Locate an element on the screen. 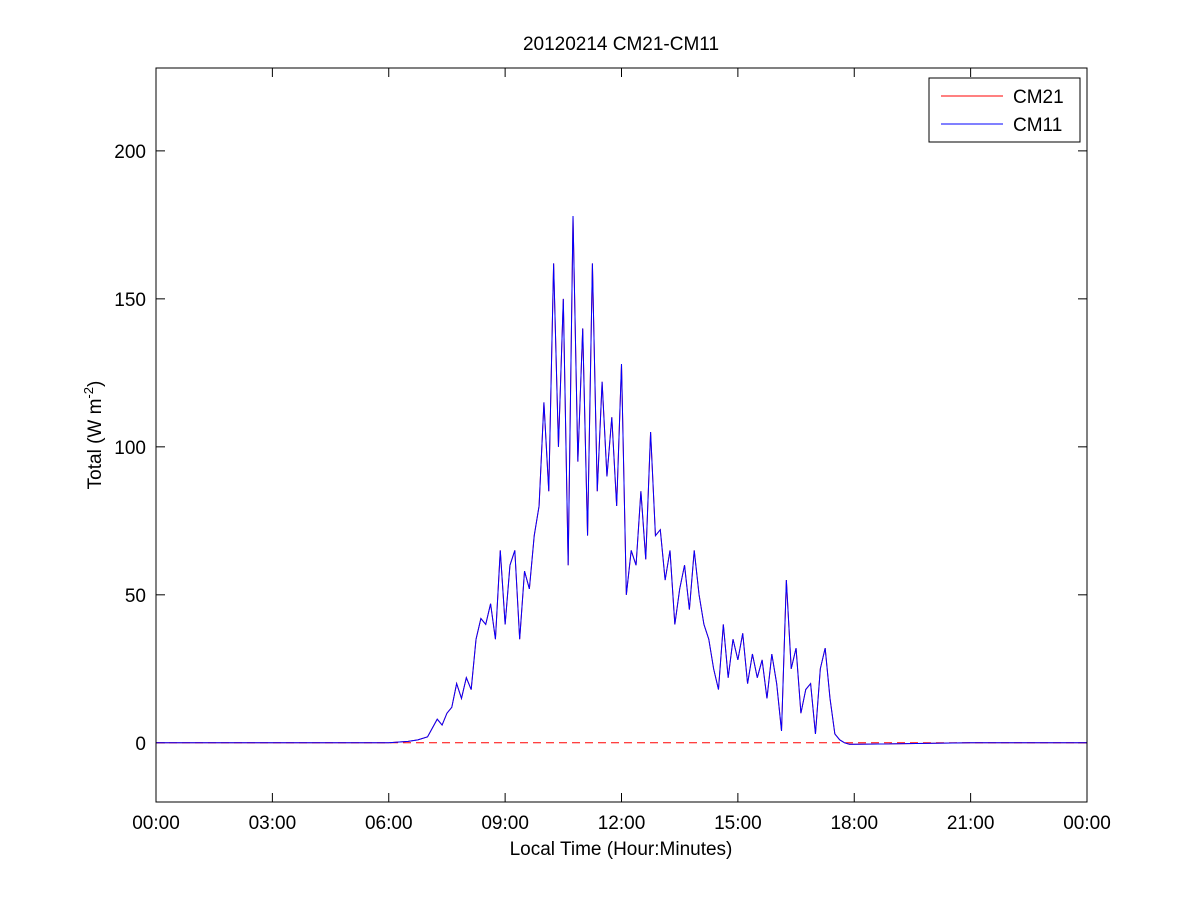  x-tick-label: 12:00 is located at coordinates (622, 823).